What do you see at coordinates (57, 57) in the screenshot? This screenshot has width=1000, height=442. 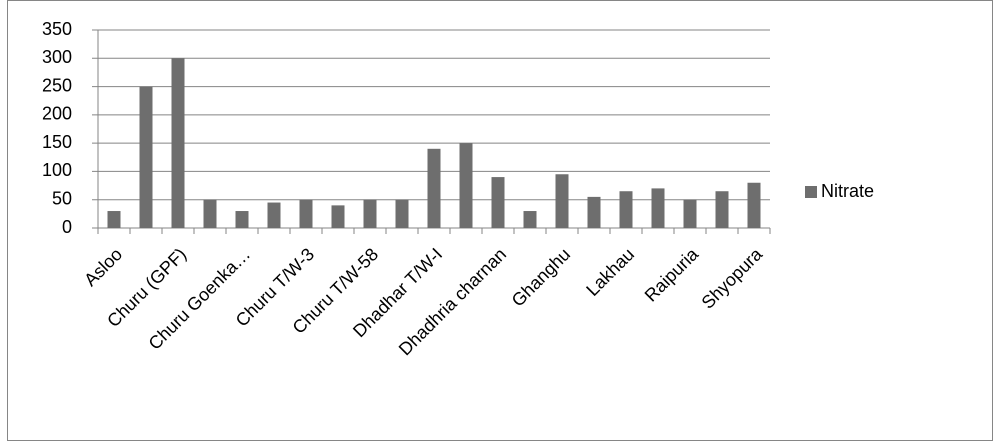 I see `y-tick-label: 300` at bounding box center [57, 57].